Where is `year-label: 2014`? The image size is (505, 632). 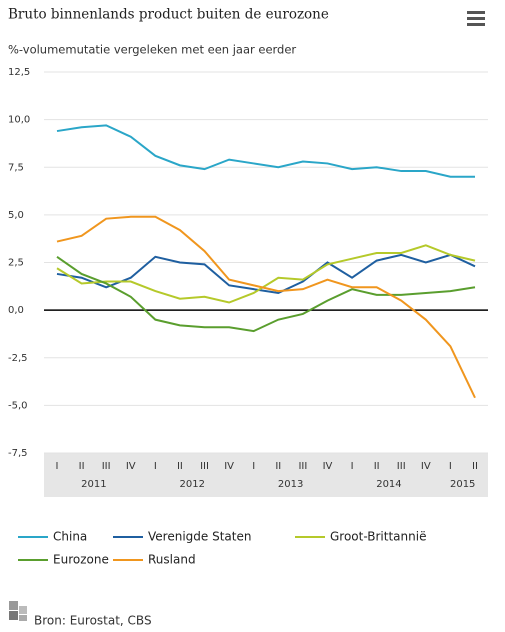 year-label: 2014 is located at coordinates (388, 484).